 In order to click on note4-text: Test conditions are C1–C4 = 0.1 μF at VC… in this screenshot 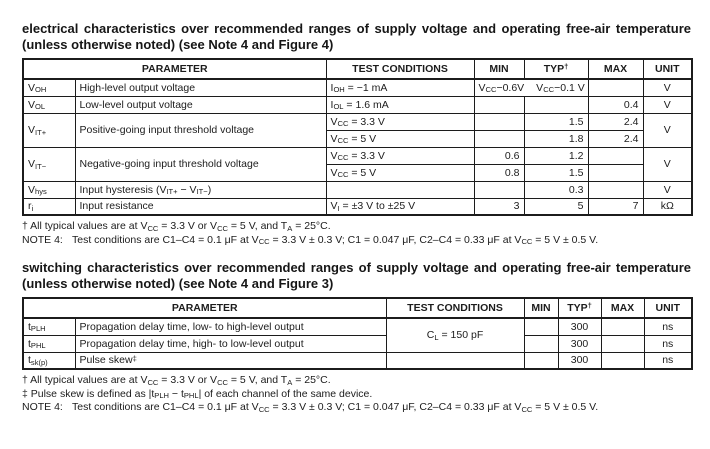, I will do `click(335, 240)`.